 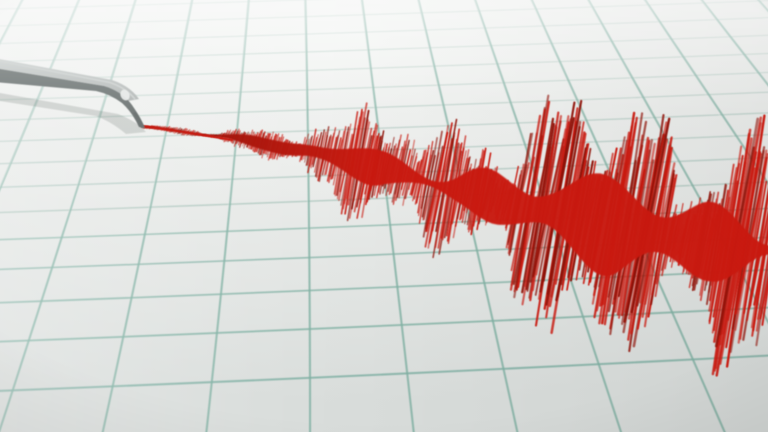 I want to click on stylus-shadow, so click(x=73, y=113).